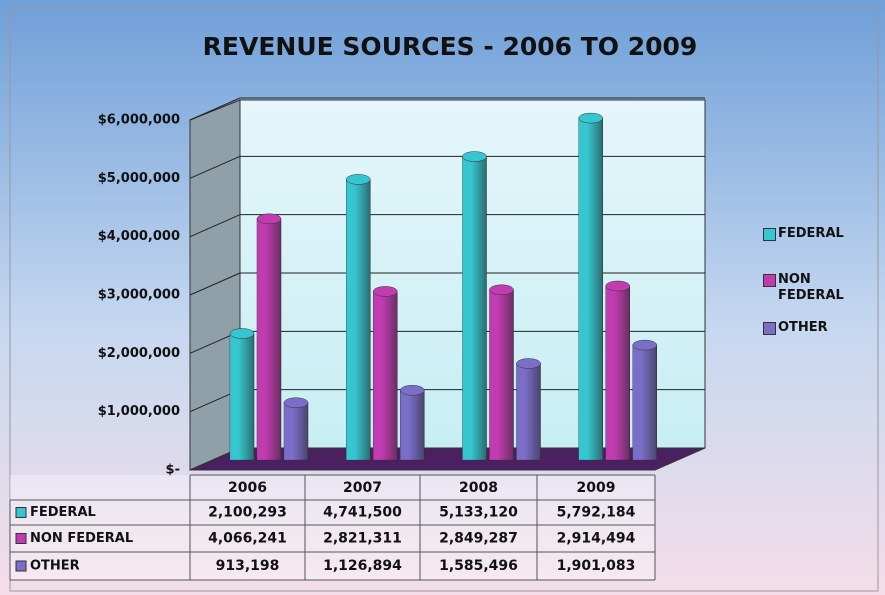  Describe the element at coordinates (247, 513) in the screenshot. I see `data-label: 2,100,293` at that location.